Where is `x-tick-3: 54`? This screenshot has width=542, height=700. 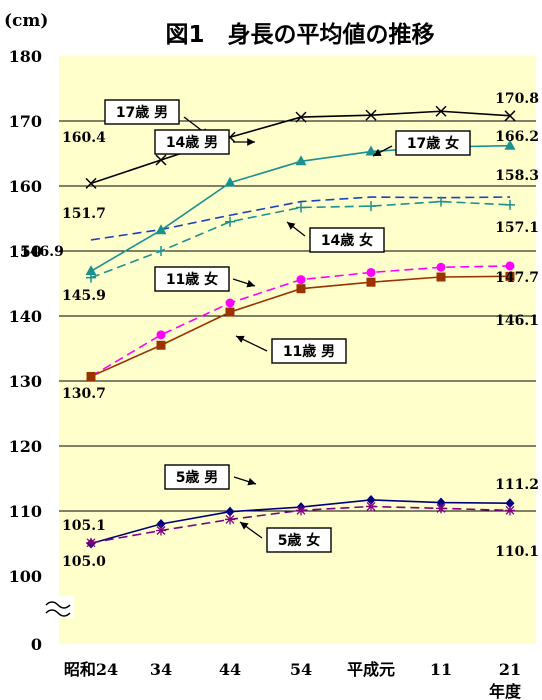 x-tick-3: 54 is located at coordinates (301, 669).